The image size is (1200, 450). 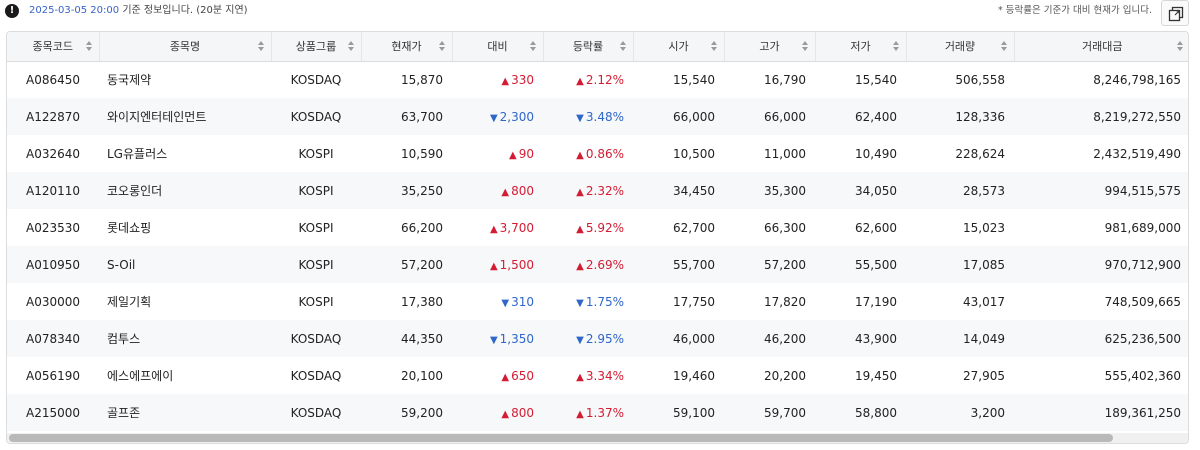 I want to click on column-header-open: 시가, so click(x=679, y=47).